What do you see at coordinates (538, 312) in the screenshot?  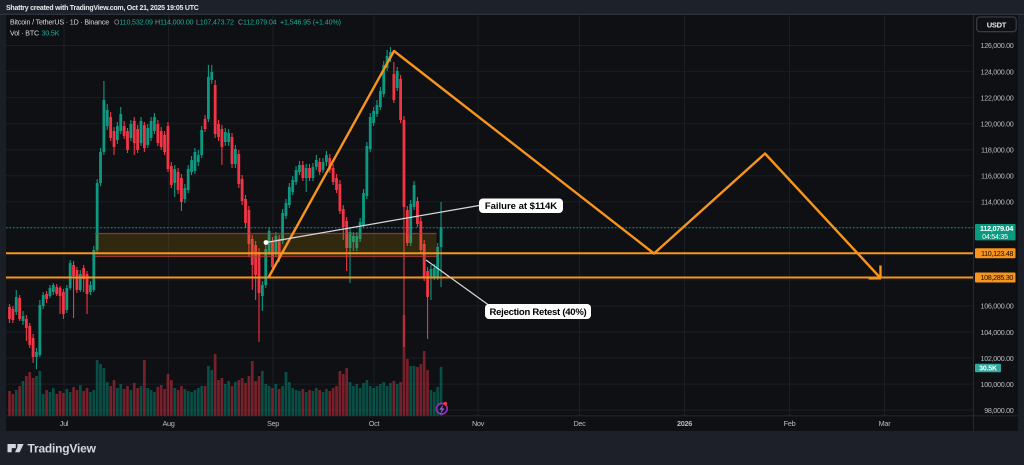 I see `svg-text: Rejection Retest (40%)` at bounding box center [538, 312].